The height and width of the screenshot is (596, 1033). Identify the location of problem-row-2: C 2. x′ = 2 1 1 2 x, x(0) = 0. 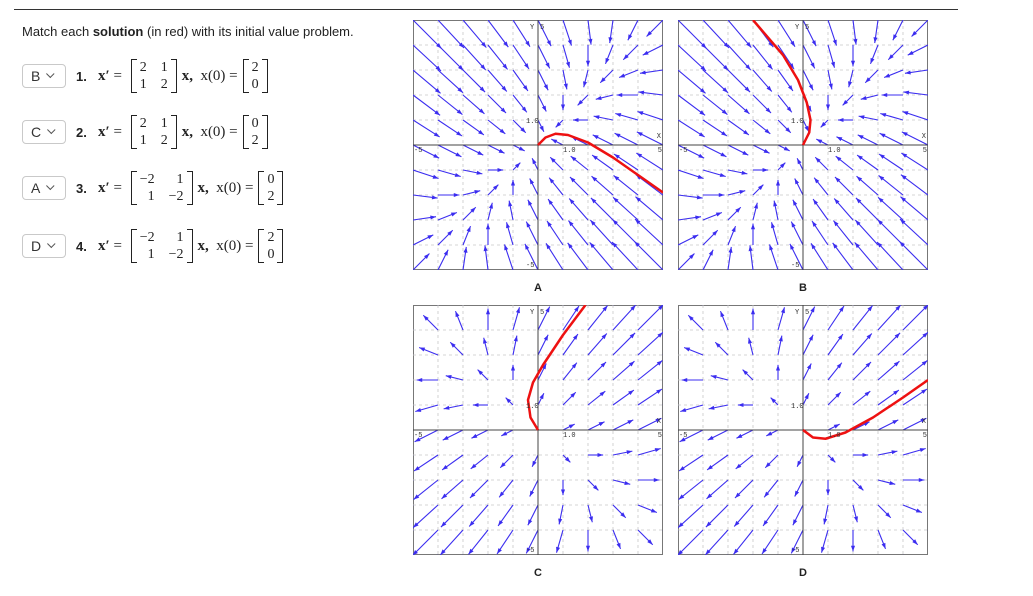
(147, 132).